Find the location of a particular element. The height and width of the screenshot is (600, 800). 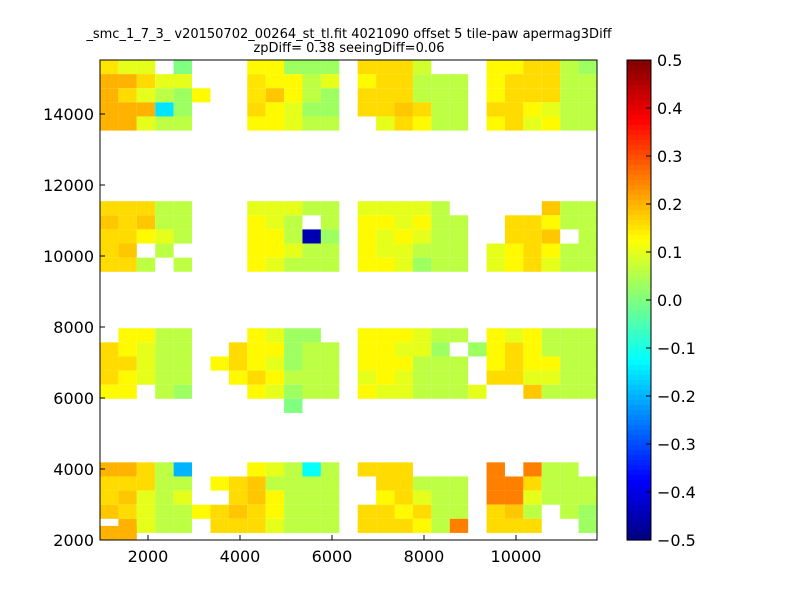

colorbar-tick-label: 0.1 is located at coordinates (669, 252).